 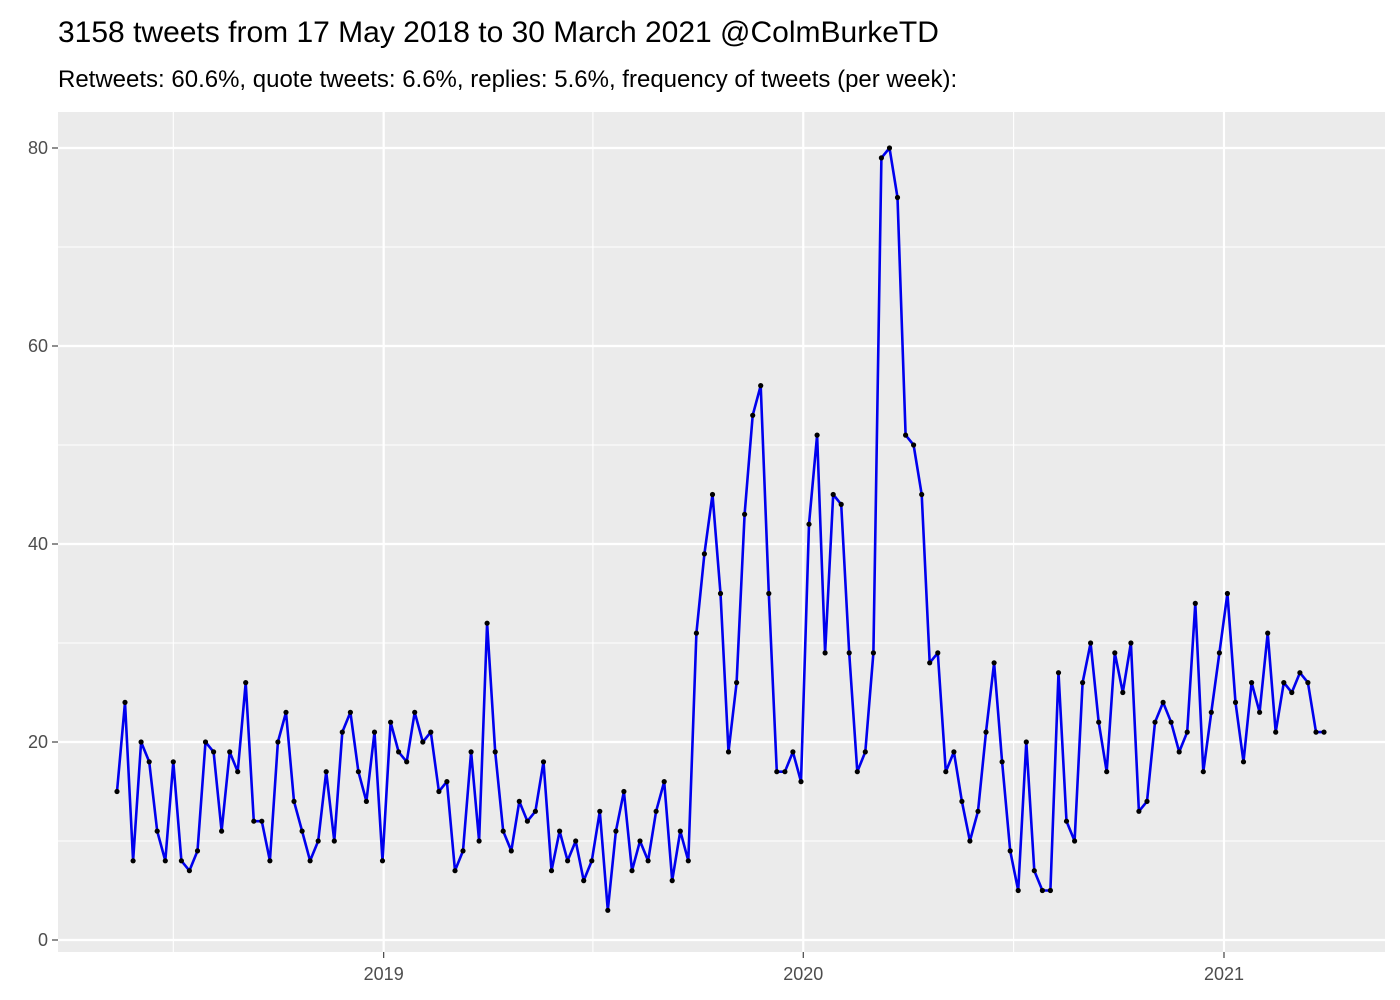 I want to click on y-tick-label: 20, so click(x=38, y=742).